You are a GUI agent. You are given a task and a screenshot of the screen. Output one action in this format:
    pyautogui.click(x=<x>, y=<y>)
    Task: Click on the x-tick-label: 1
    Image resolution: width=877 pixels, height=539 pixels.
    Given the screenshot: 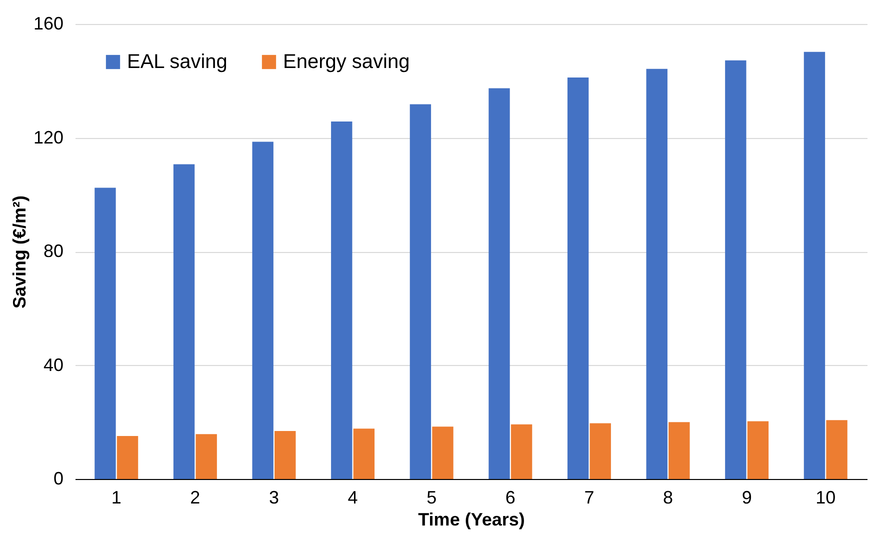 What is the action you would take?
    pyautogui.click(x=116, y=498)
    